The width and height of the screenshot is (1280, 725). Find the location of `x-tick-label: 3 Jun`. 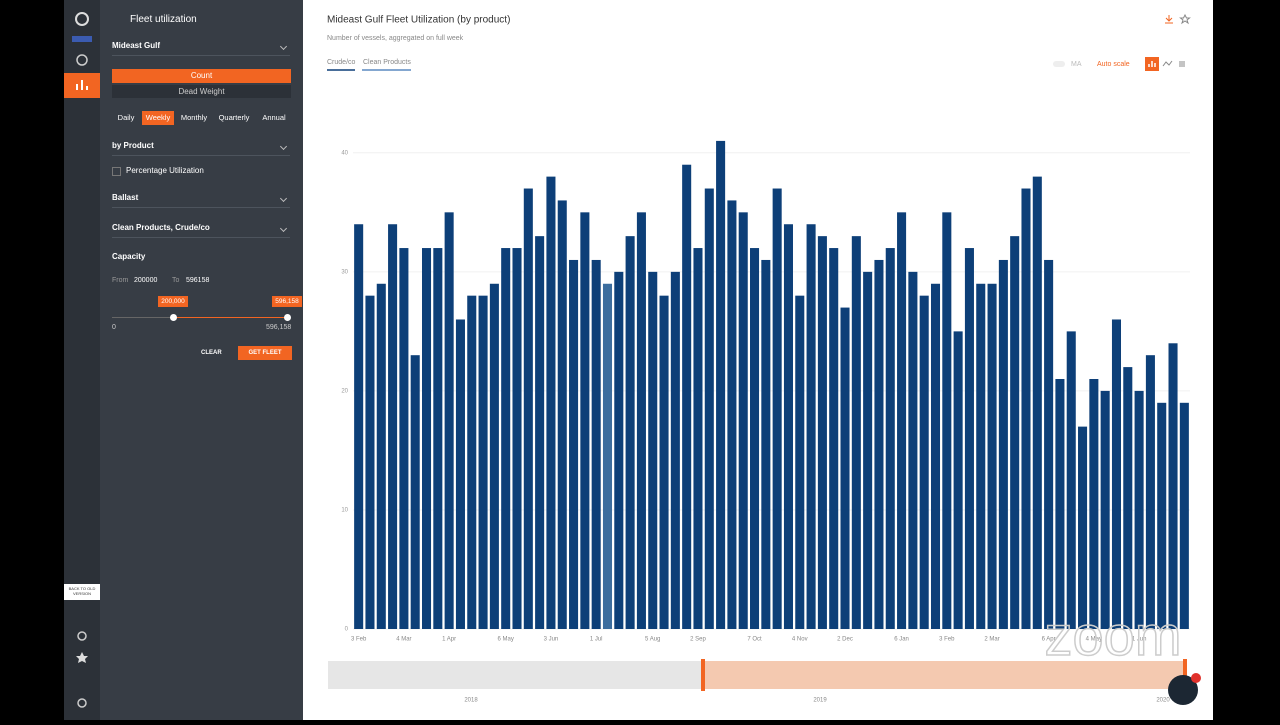

x-tick-label: 3 Jun is located at coordinates (551, 640).